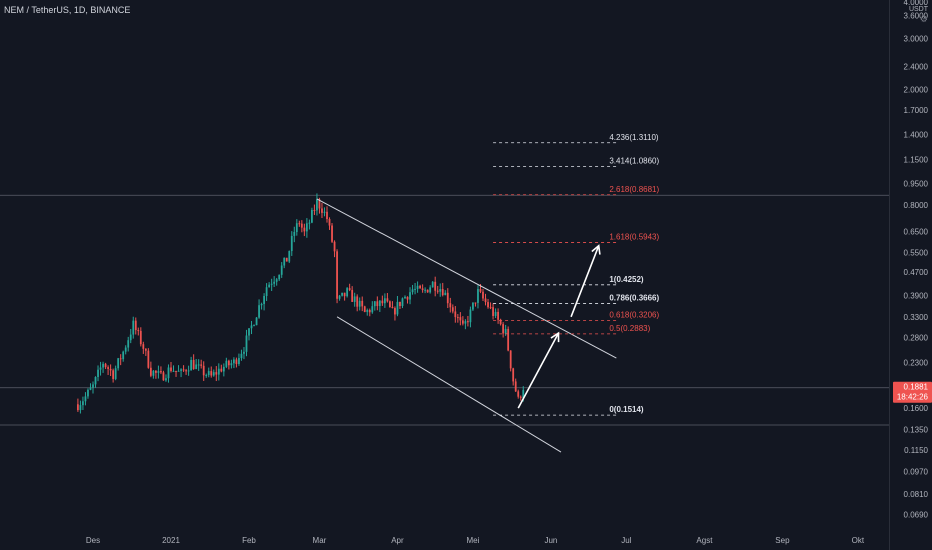 This screenshot has width=932, height=550. Describe the element at coordinates (550, 540) in the screenshot. I see `date-tick-label: Jun` at that location.